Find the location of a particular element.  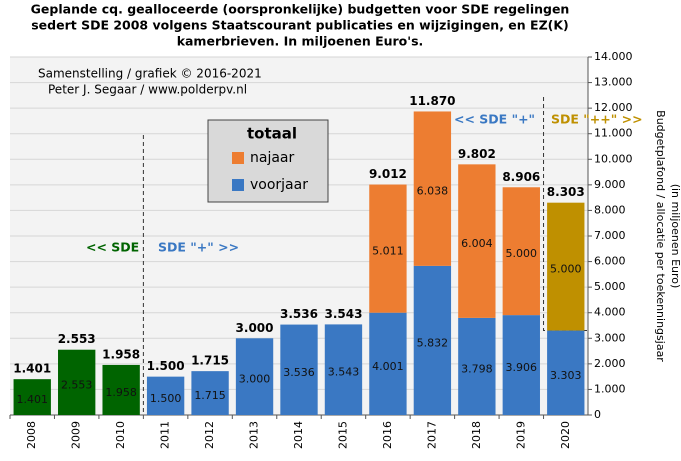

total-label: 3.543 is located at coordinates (343, 314).